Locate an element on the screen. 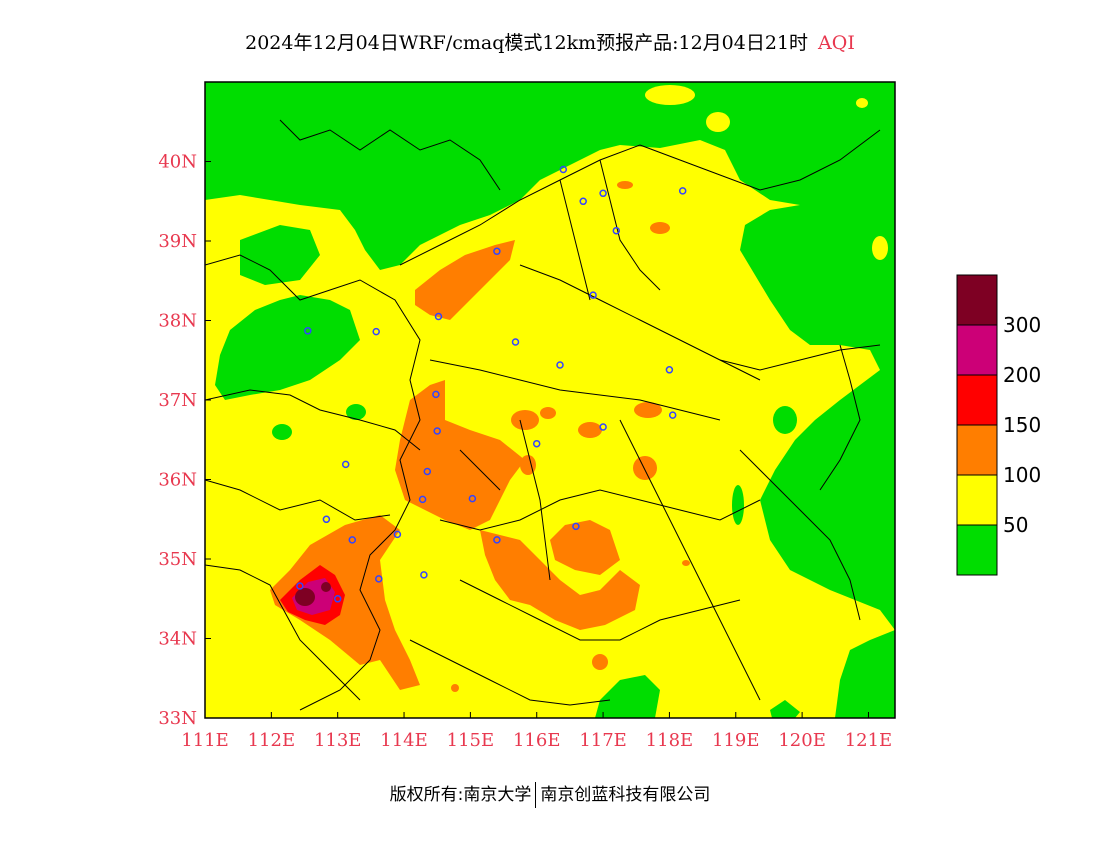  x-tick-label: 118E is located at coordinates (670, 740).